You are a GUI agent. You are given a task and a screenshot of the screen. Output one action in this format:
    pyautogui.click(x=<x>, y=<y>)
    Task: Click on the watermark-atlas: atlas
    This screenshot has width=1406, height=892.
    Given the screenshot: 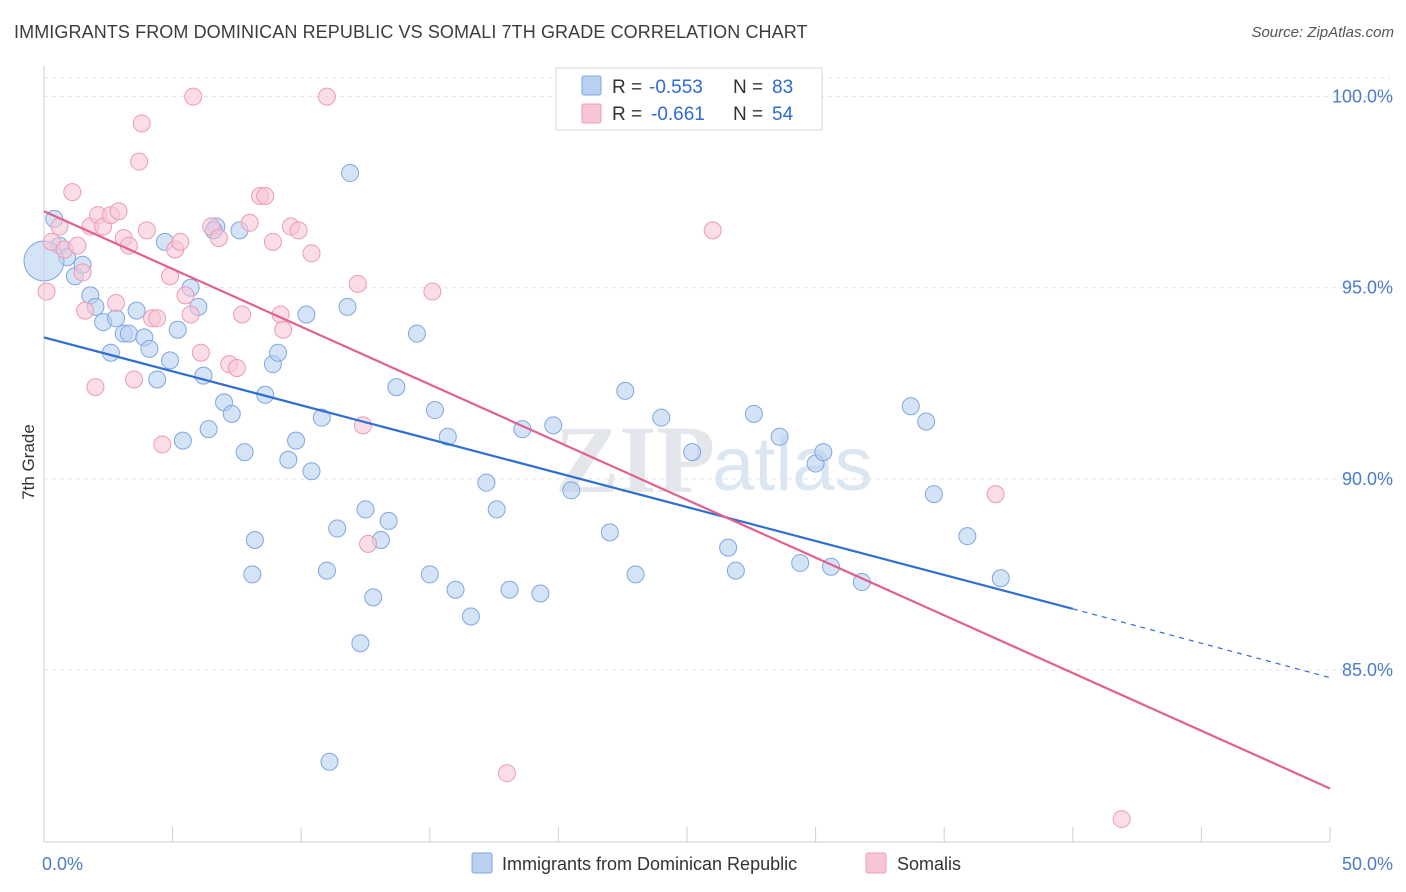 What is the action you would take?
    pyautogui.click(x=792, y=464)
    